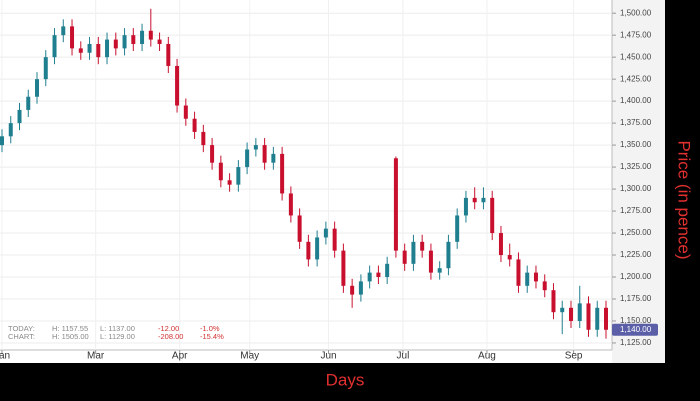  Describe the element at coordinates (249, 356) in the screenshot. I see `x-tick-label: May` at that location.